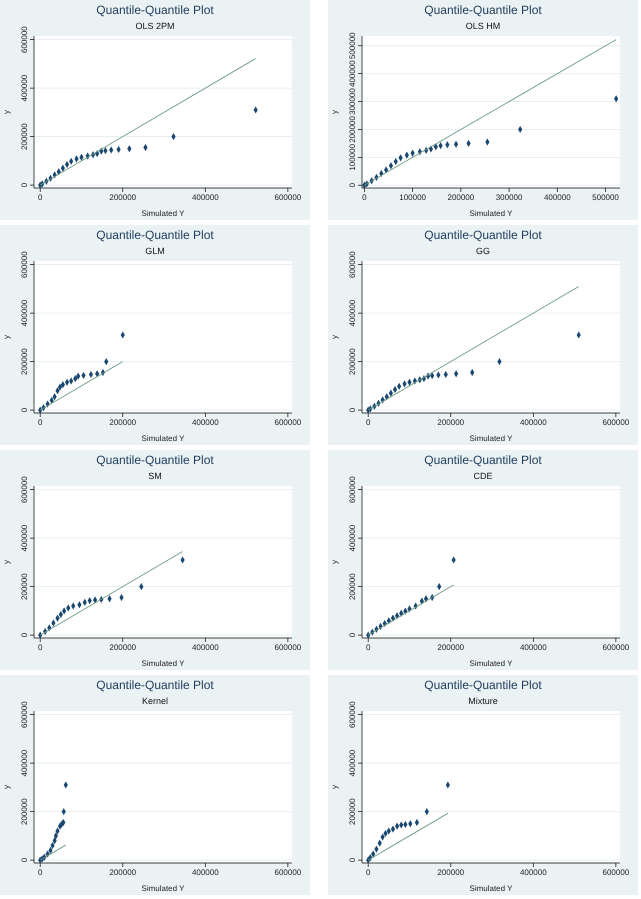  Describe the element at coordinates (155, 476) in the screenshot. I see `chart-subtitle: SM` at that location.